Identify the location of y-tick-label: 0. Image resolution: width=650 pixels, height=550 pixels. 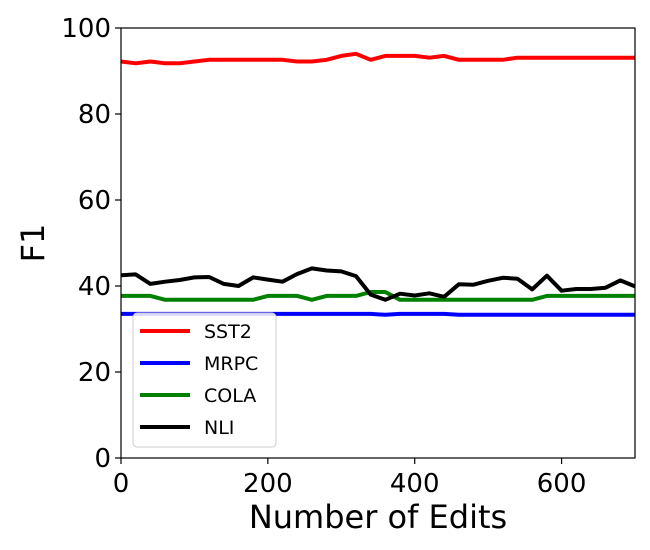
(102, 459).